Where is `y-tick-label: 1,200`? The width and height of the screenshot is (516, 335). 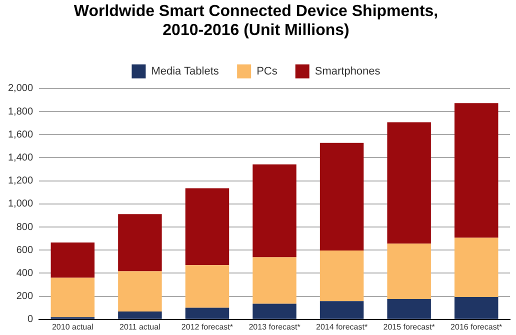
y-tick-label: 1,200 is located at coordinates (21, 181).